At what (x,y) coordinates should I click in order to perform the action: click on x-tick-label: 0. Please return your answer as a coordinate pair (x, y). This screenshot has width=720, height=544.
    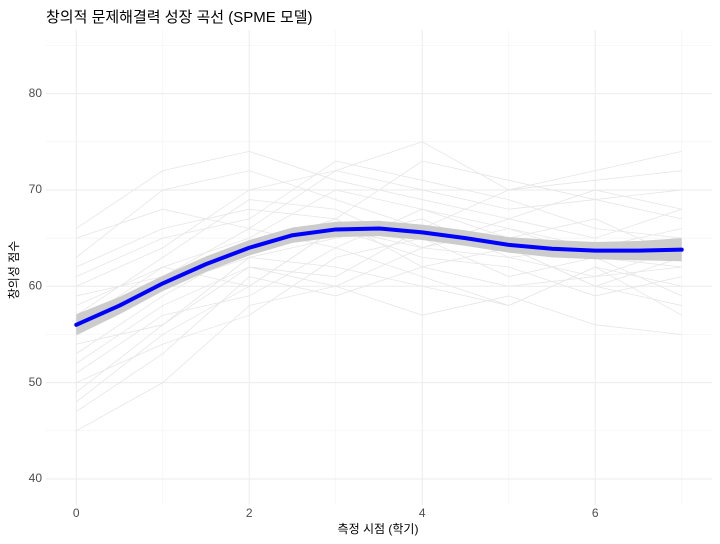
    Looking at the image, I should click on (76, 513).